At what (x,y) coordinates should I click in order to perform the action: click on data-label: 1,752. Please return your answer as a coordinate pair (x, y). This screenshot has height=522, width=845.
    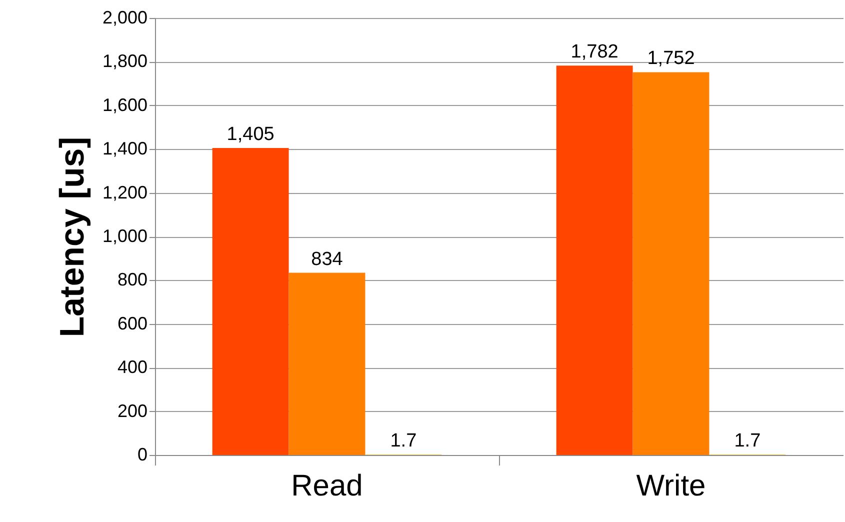
    Looking at the image, I should click on (671, 59).